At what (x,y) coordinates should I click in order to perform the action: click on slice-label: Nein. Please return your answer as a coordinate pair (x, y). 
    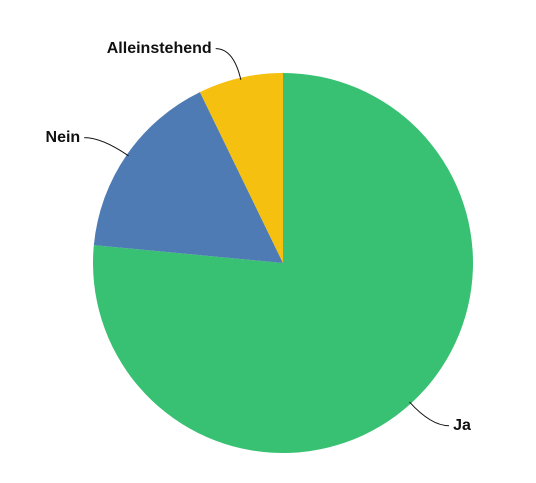
    Looking at the image, I should click on (63, 137).